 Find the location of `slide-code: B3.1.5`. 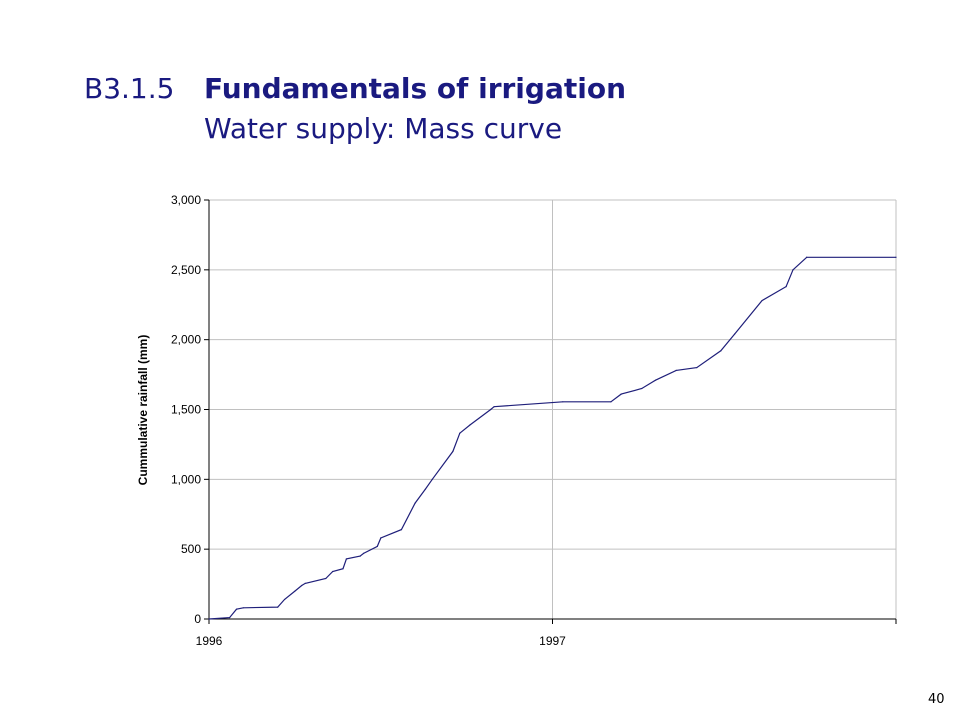

slide-code: B3.1.5 is located at coordinates (129, 88).